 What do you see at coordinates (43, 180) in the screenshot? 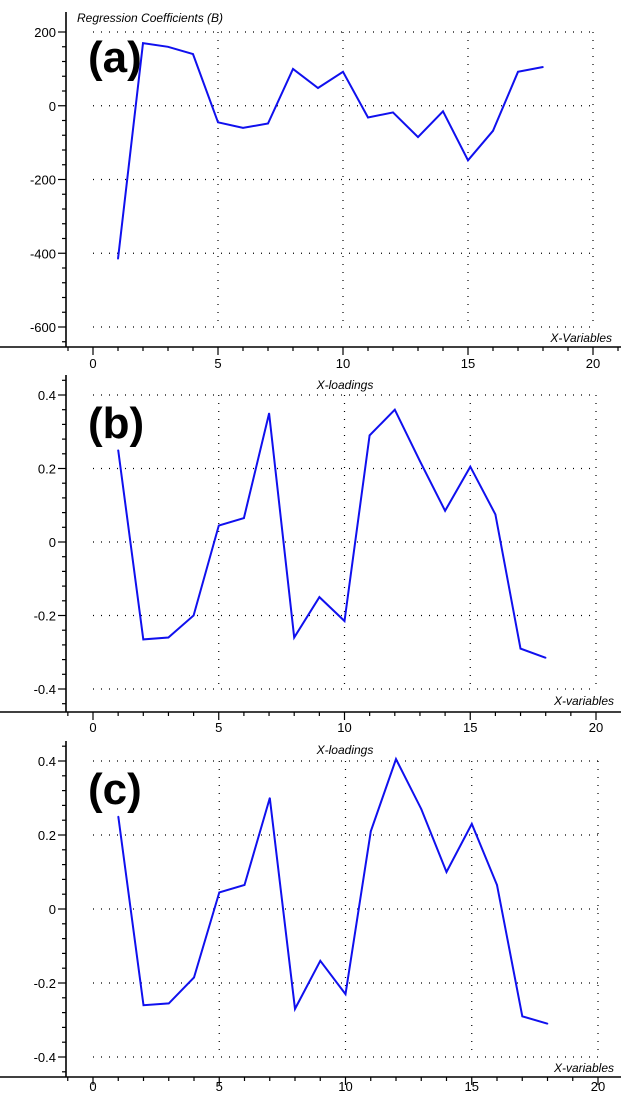
I see `y-tick-label: -200` at bounding box center [43, 180].